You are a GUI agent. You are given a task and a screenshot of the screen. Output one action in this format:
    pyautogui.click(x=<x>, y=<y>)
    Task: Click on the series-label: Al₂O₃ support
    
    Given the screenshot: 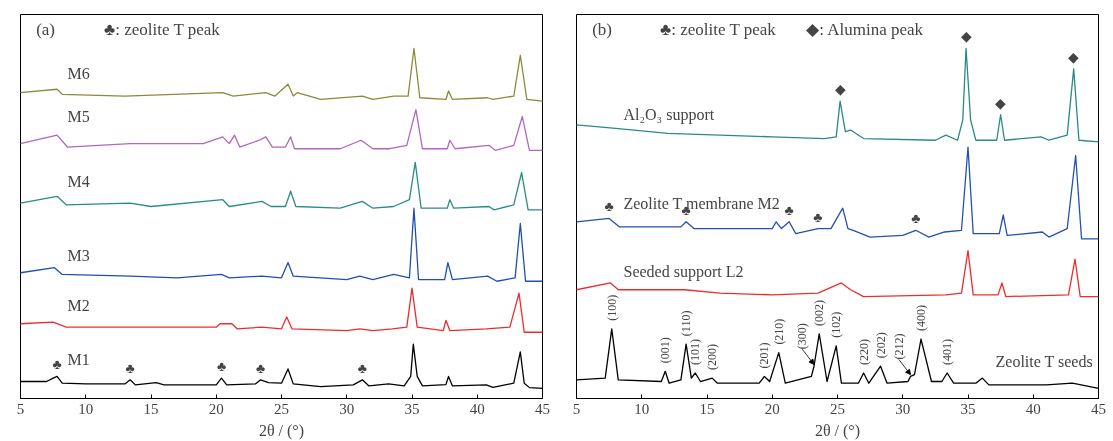 What is the action you would take?
    pyautogui.click(x=669, y=115)
    